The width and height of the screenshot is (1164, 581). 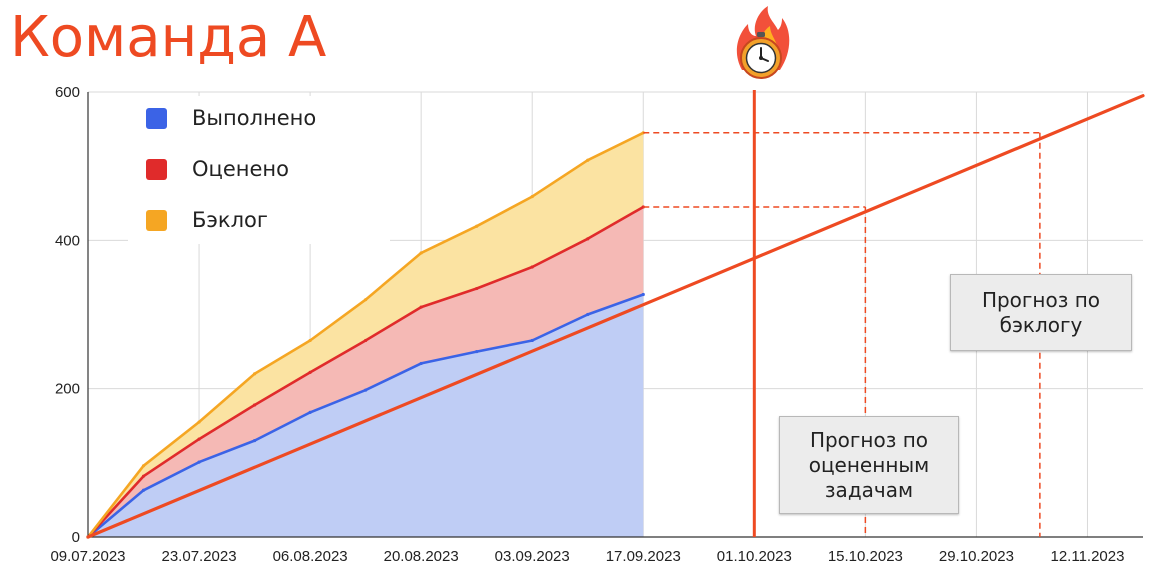 What do you see at coordinates (976, 556) in the screenshot?
I see `x-tick-label: 29.10.2023` at bounding box center [976, 556].